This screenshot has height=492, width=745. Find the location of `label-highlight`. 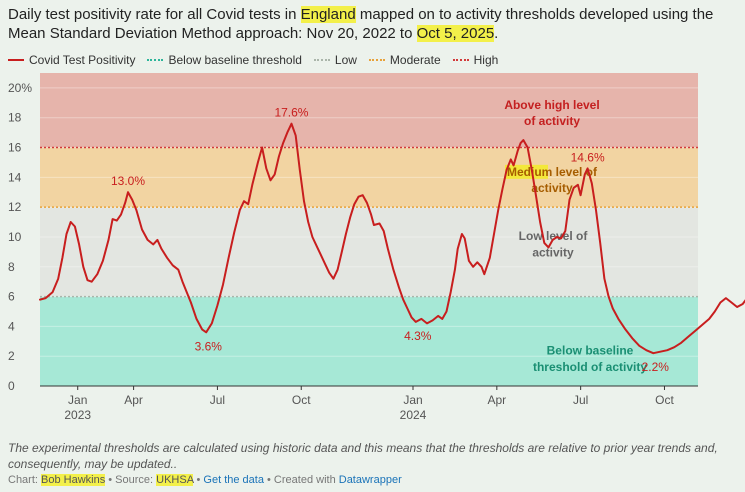

label-highlight is located at coordinates (526, 171).